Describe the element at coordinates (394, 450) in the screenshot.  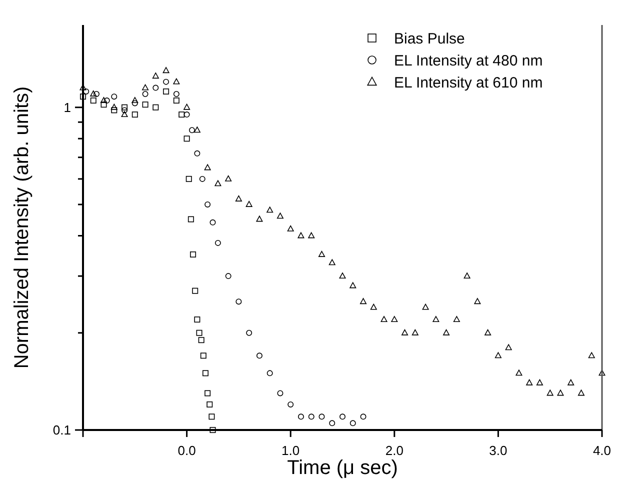
I see `x-tick-label: 2.0` at that location.